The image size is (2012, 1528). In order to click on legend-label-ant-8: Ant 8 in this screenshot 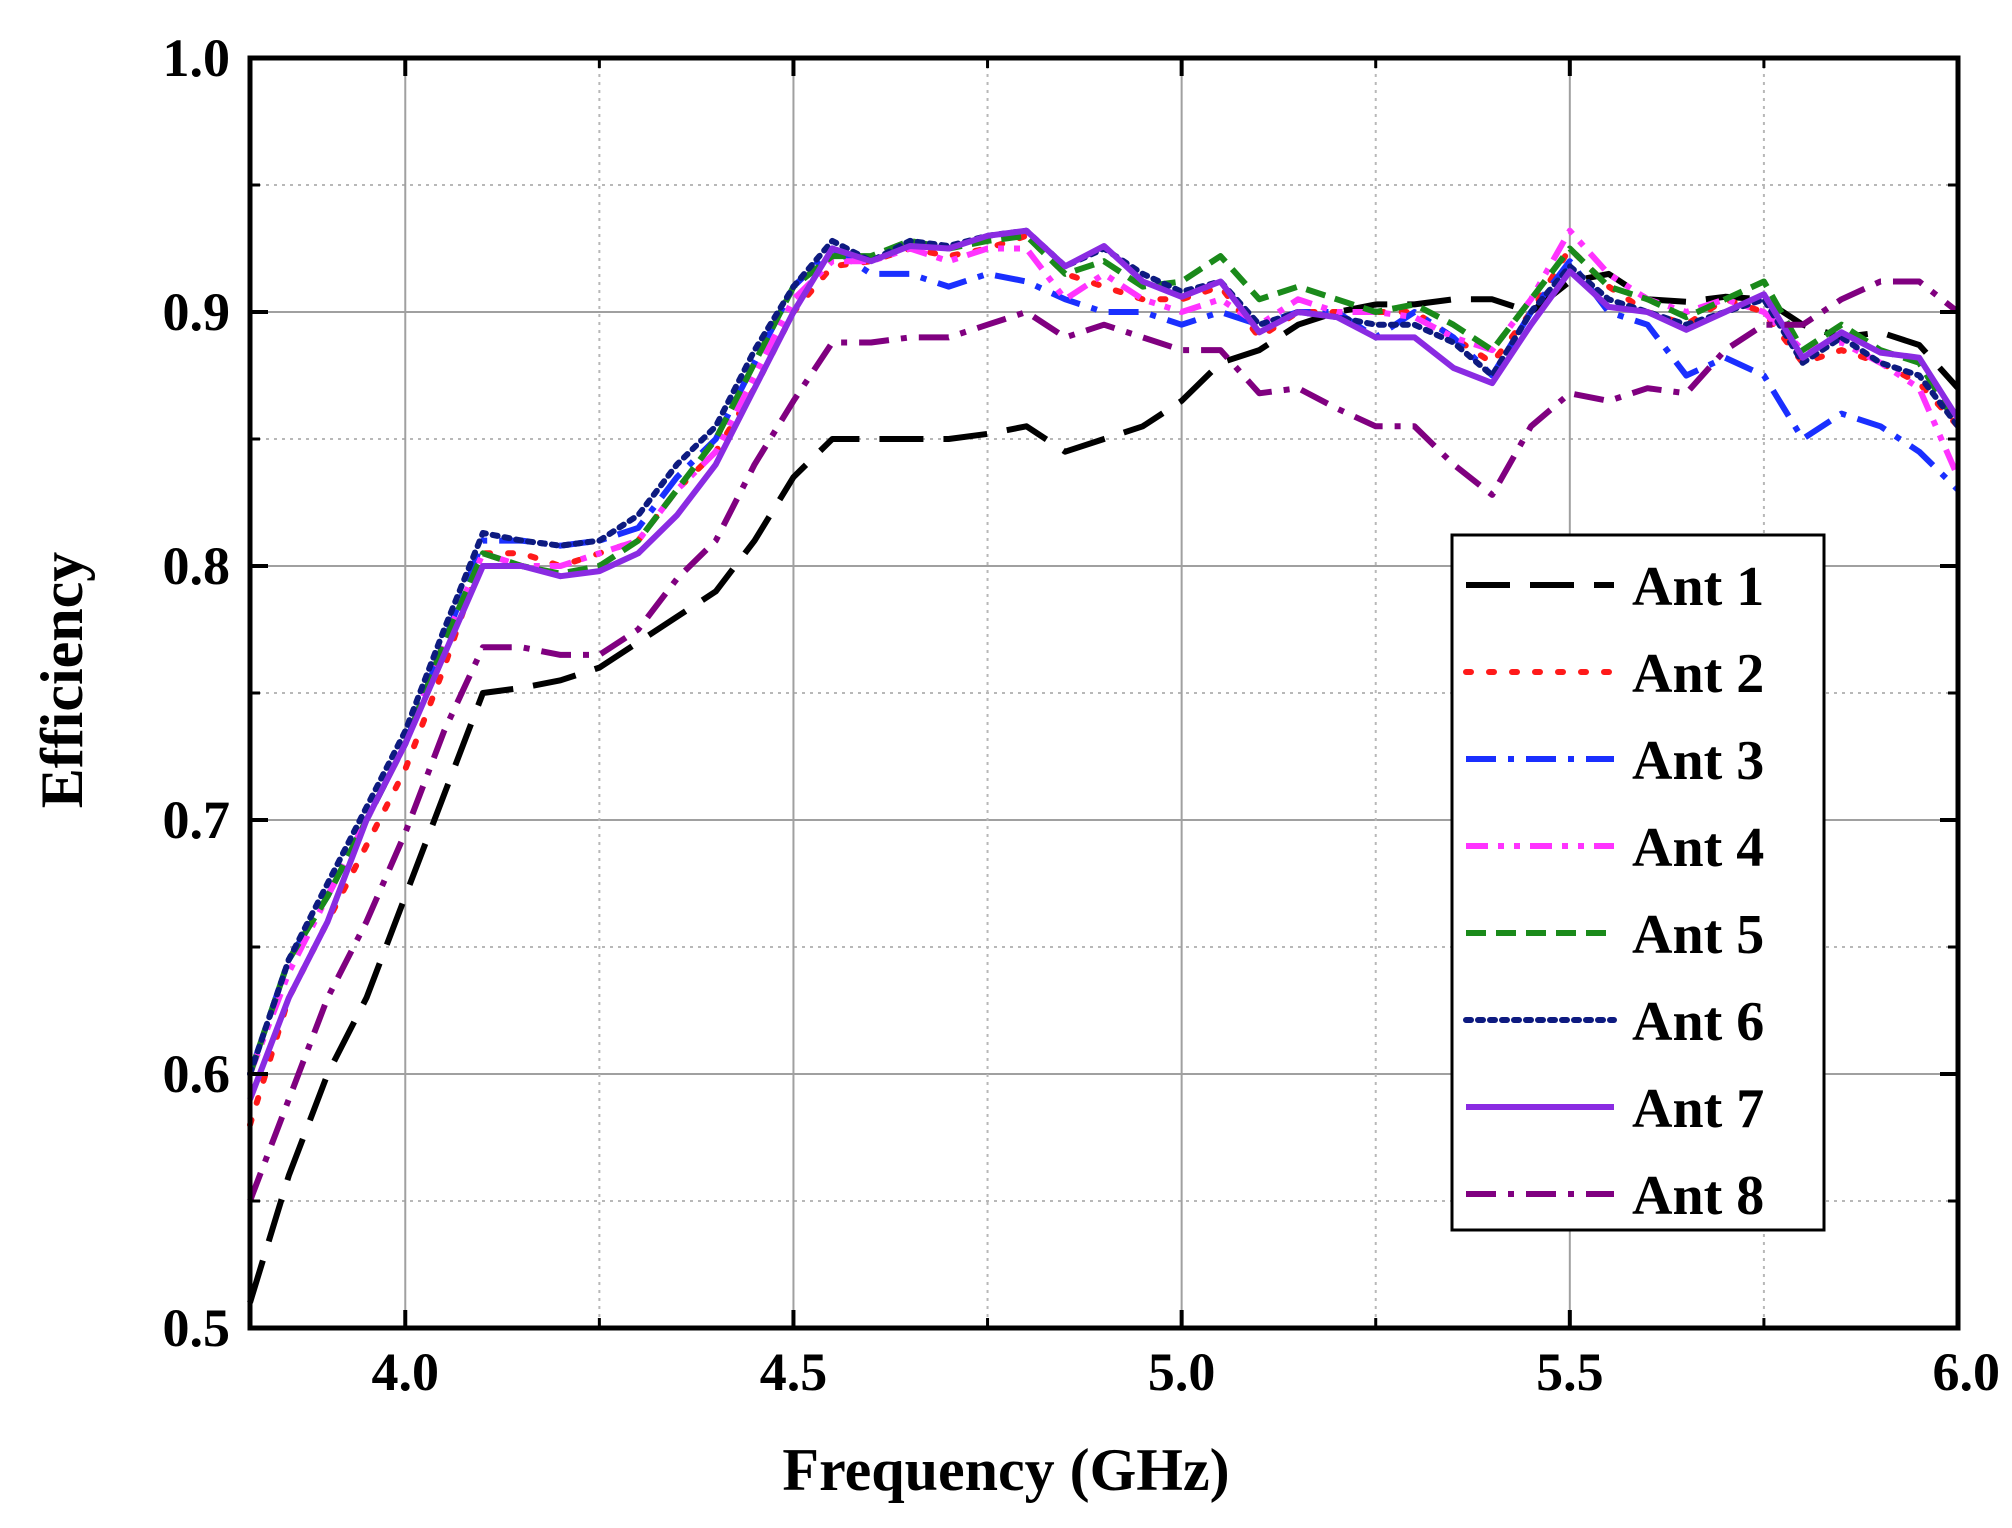, I will do `click(1698, 1196)`.